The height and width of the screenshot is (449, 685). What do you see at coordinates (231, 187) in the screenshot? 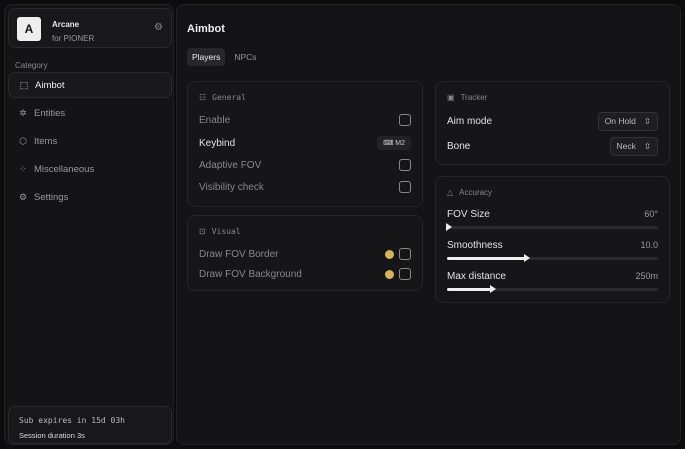
I see `visibility-label: Visibility check` at bounding box center [231, 187].